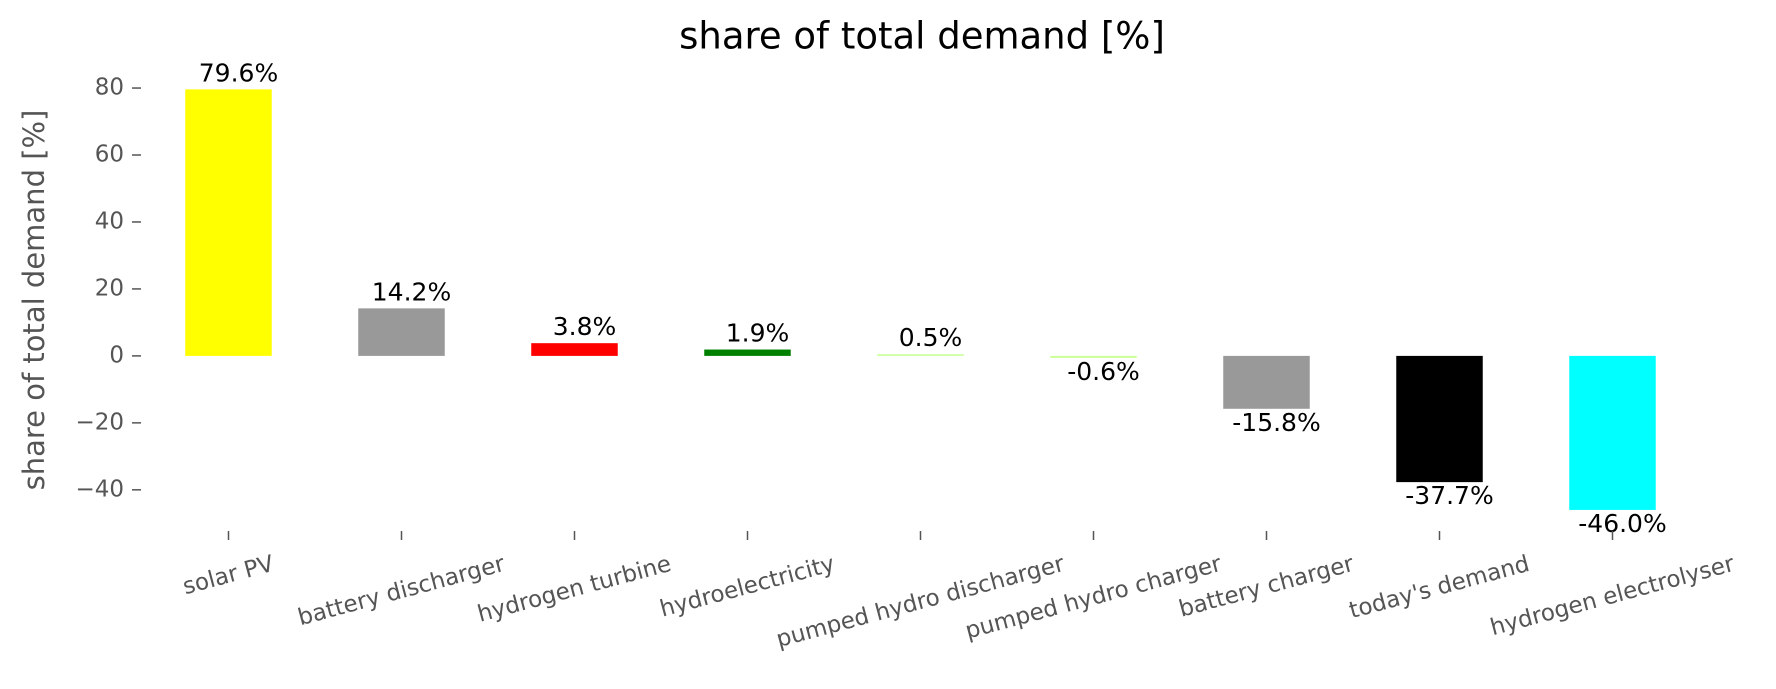  What do you see at coordinates (1449, 495) in the screenshot?
I see `value-label: -37.7%` at bounding box center [1449, 495].